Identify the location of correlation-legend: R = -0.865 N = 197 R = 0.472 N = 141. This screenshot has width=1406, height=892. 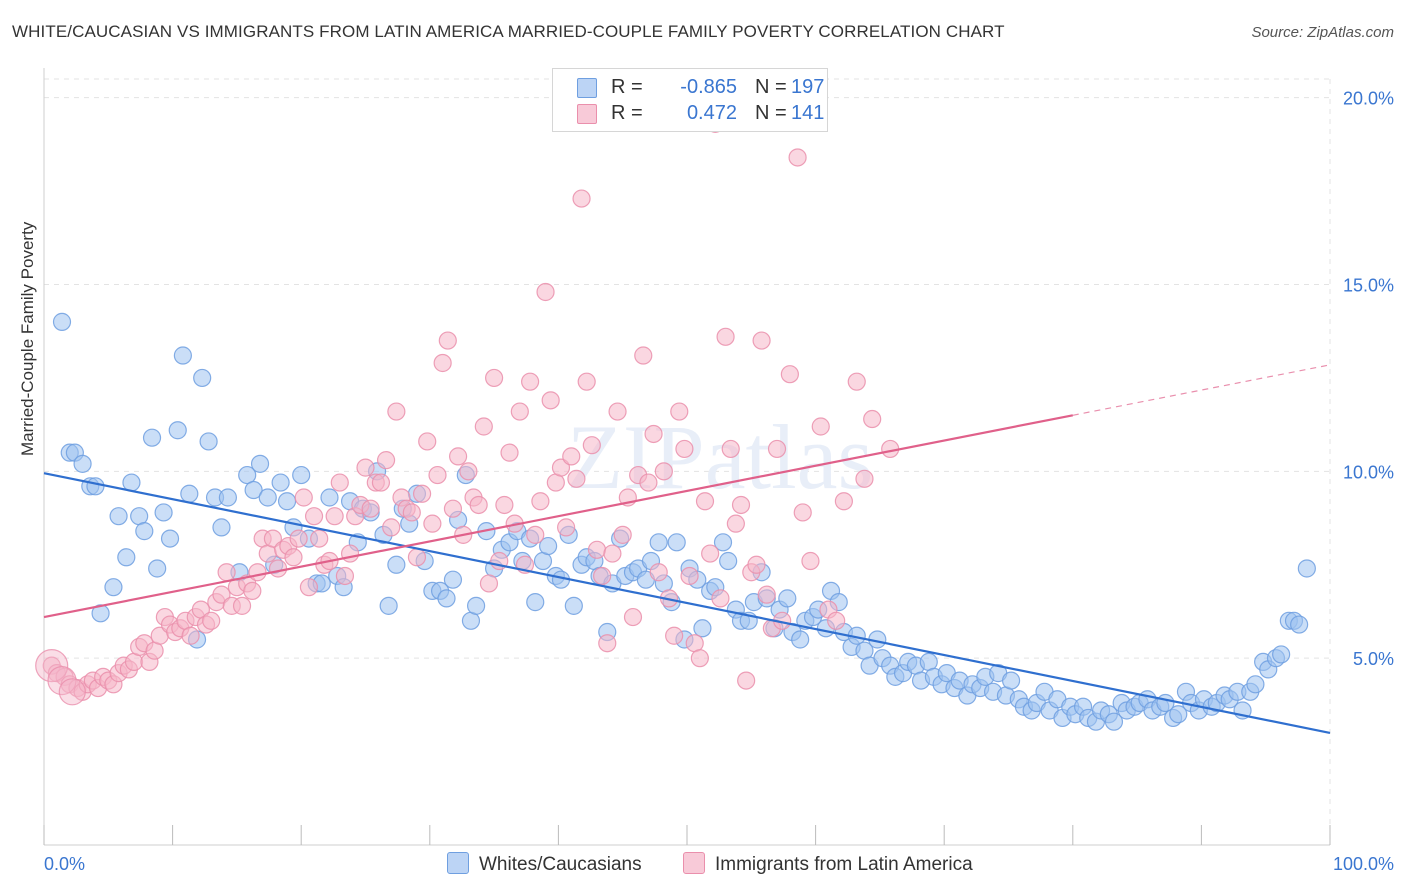
(690, 100).